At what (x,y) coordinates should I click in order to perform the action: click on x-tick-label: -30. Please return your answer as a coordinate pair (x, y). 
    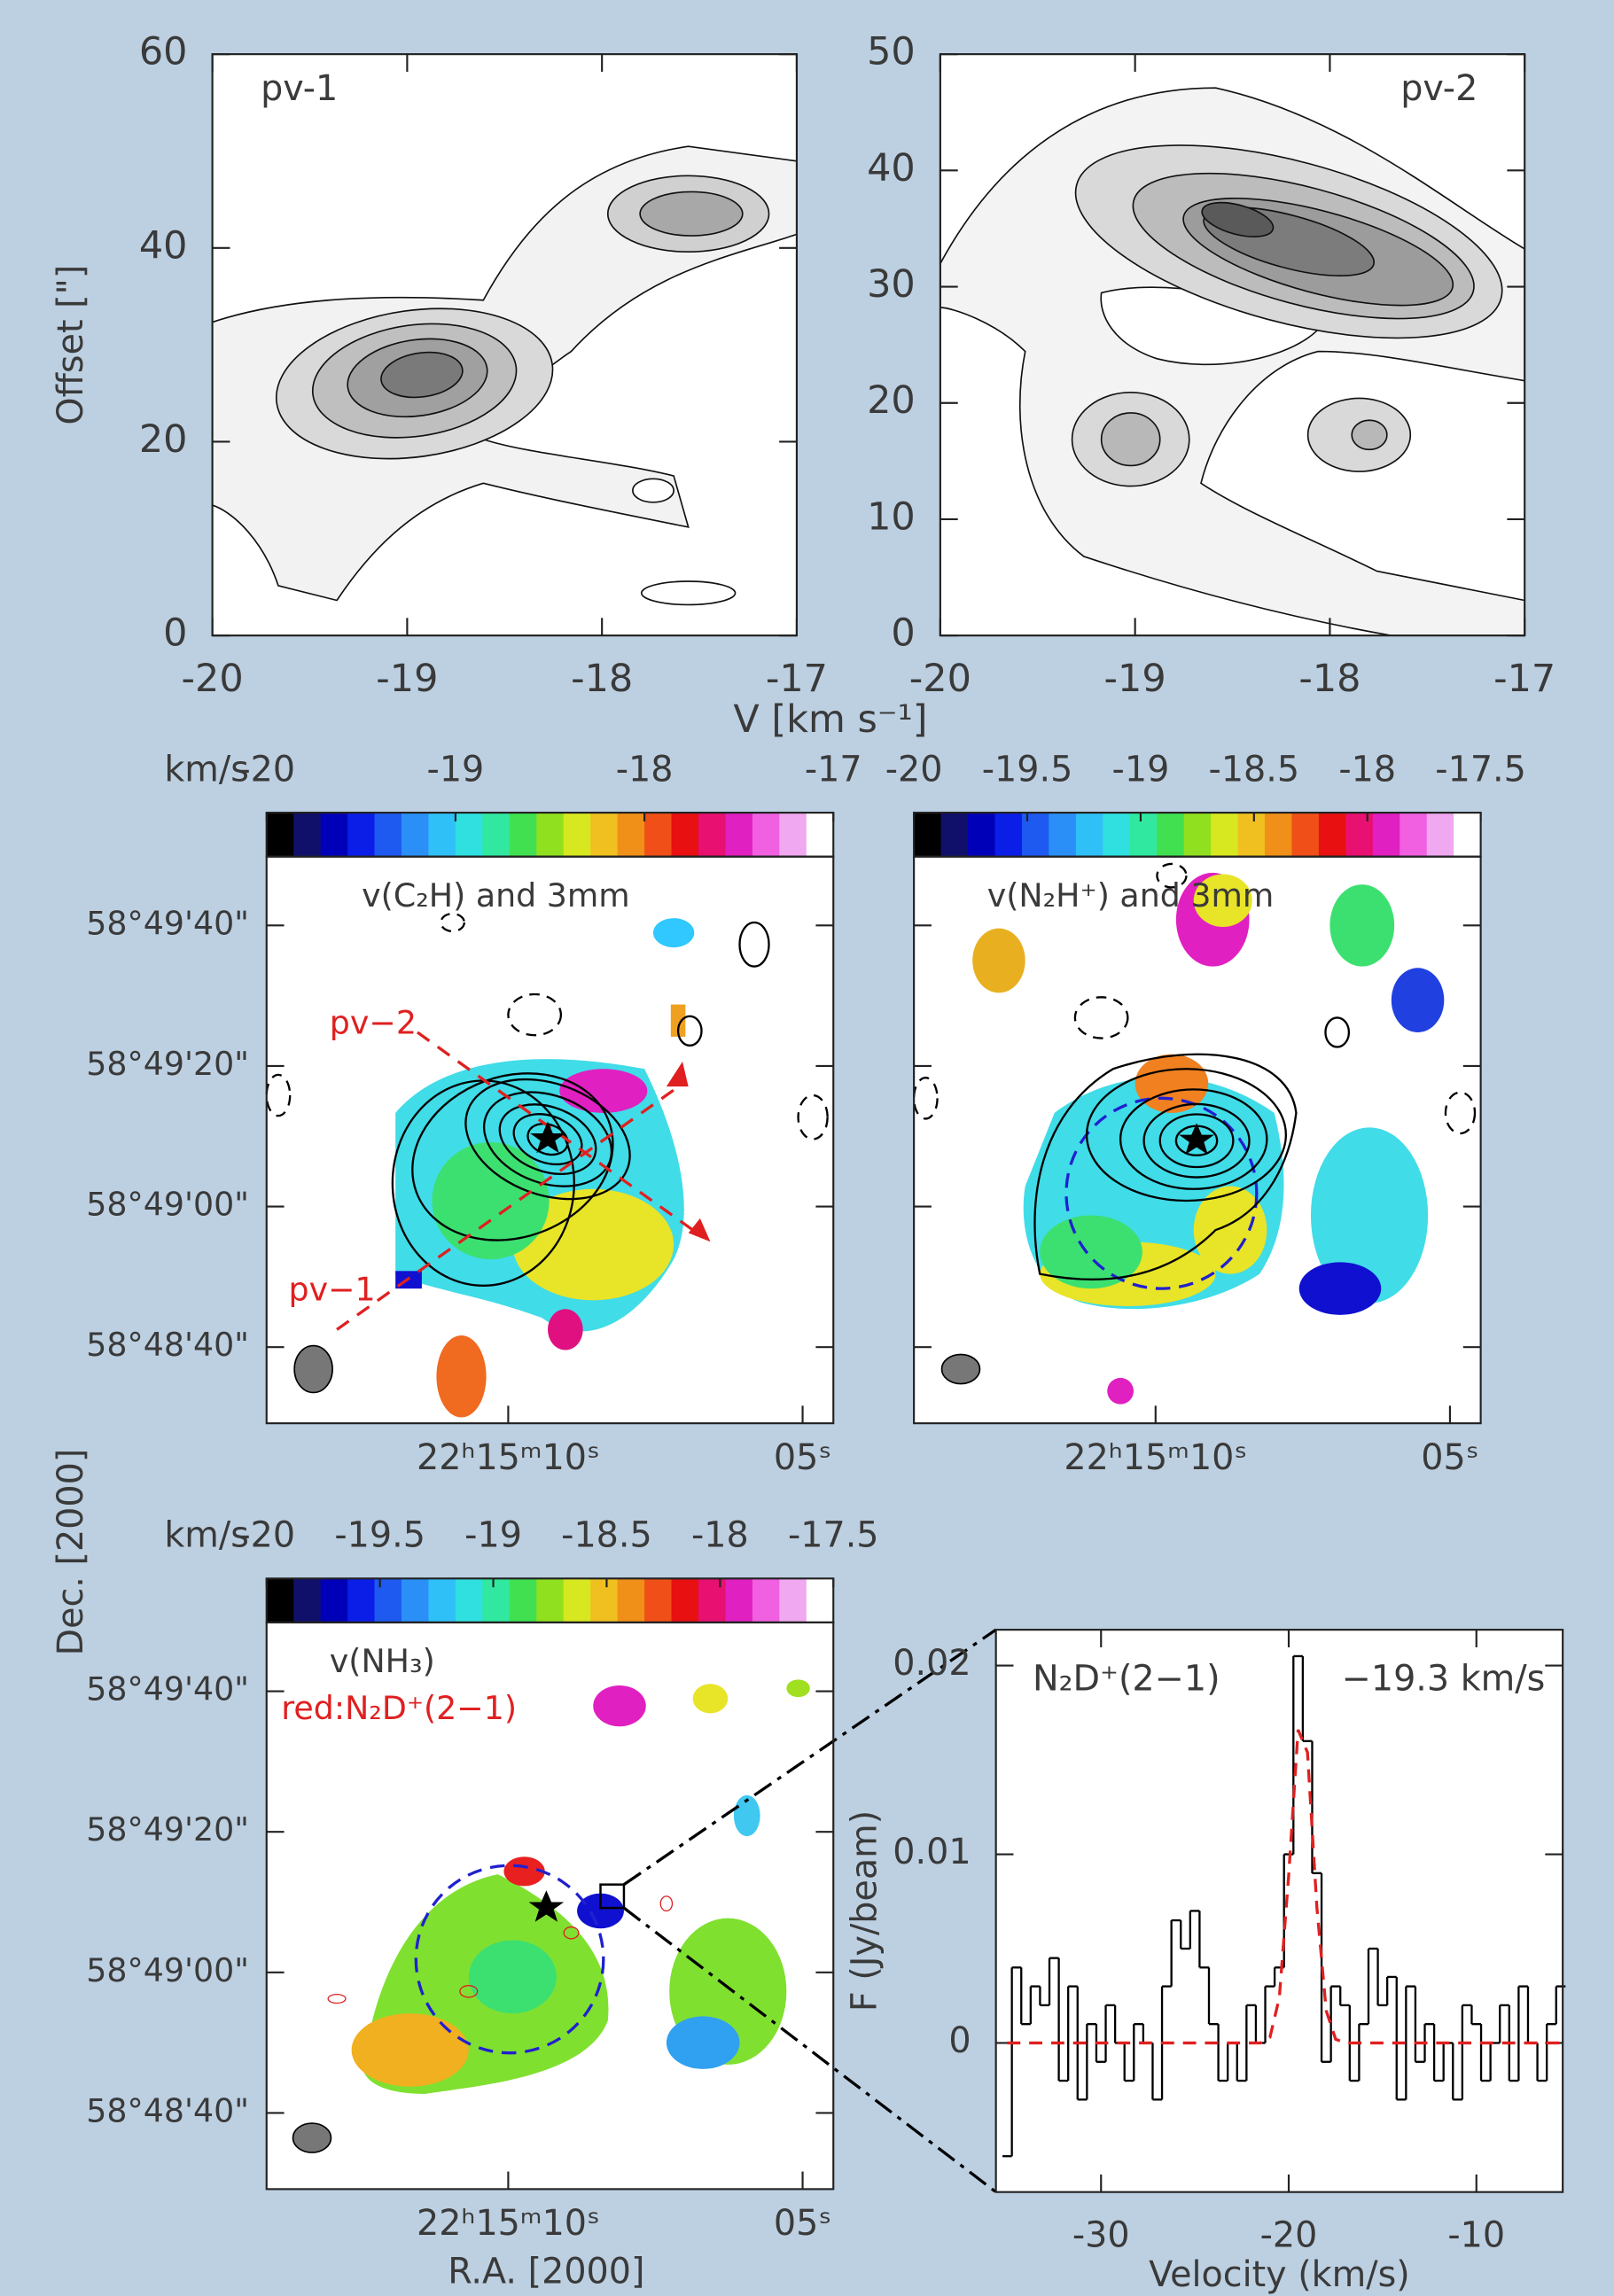
    Looking at the image, I should click on (1101, 2234).